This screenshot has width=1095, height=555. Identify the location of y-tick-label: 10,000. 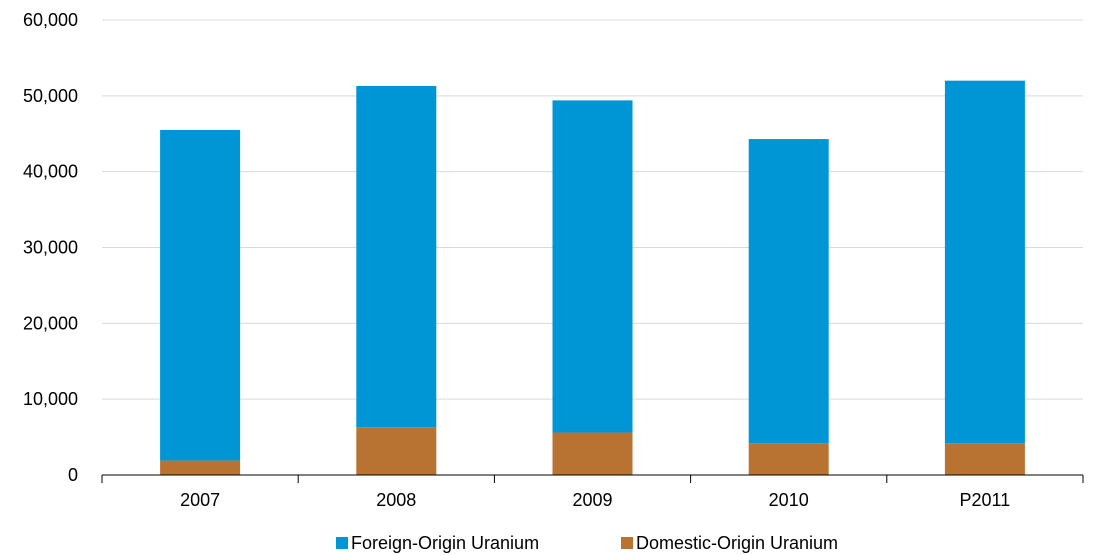
(50, 399).